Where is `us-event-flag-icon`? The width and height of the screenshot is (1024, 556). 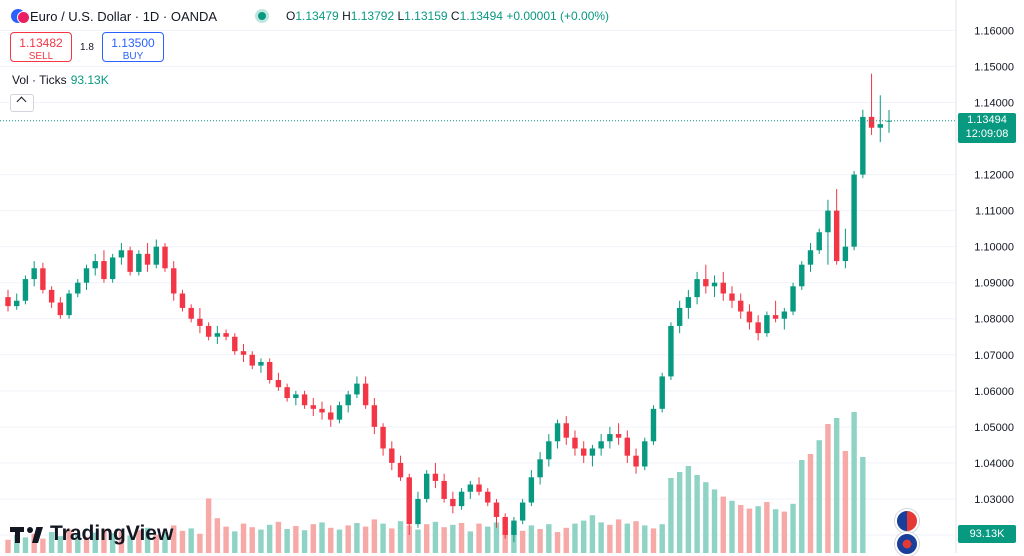 us-event-flag-icon is located at coordinates (907, 544).